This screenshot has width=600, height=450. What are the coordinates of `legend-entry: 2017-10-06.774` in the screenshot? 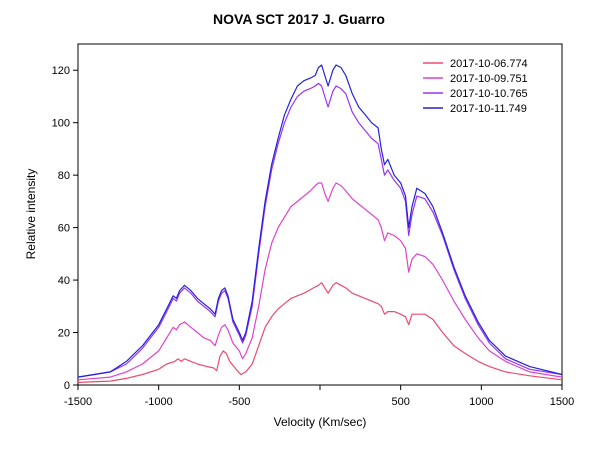 It's located at (489, 64).